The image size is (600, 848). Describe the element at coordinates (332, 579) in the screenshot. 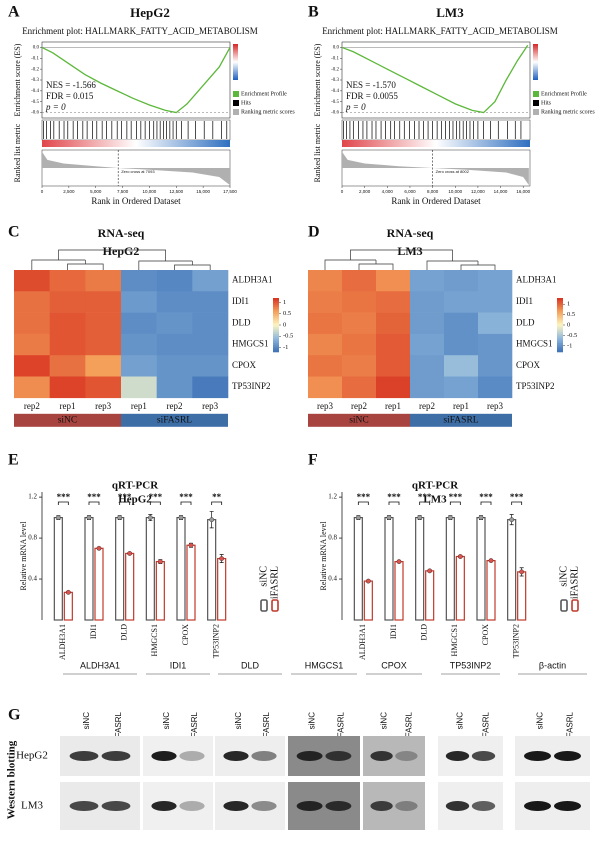

I see `y-tick-label: 0.4` at that location.